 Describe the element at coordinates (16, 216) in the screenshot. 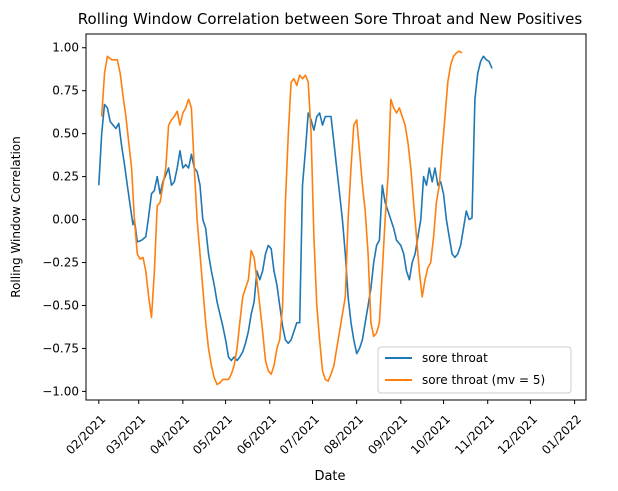

I see `y-axis-label: Rolling Window Correlation` at that location.